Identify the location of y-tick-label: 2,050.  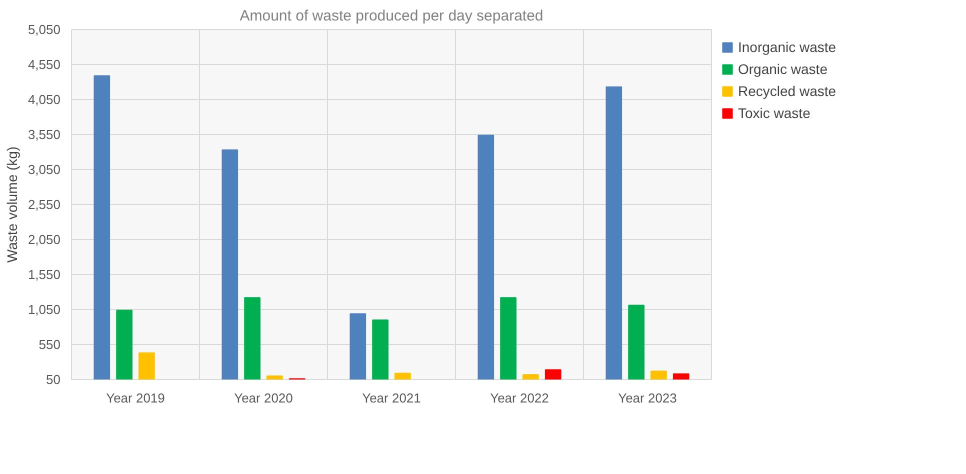
(44, 239).